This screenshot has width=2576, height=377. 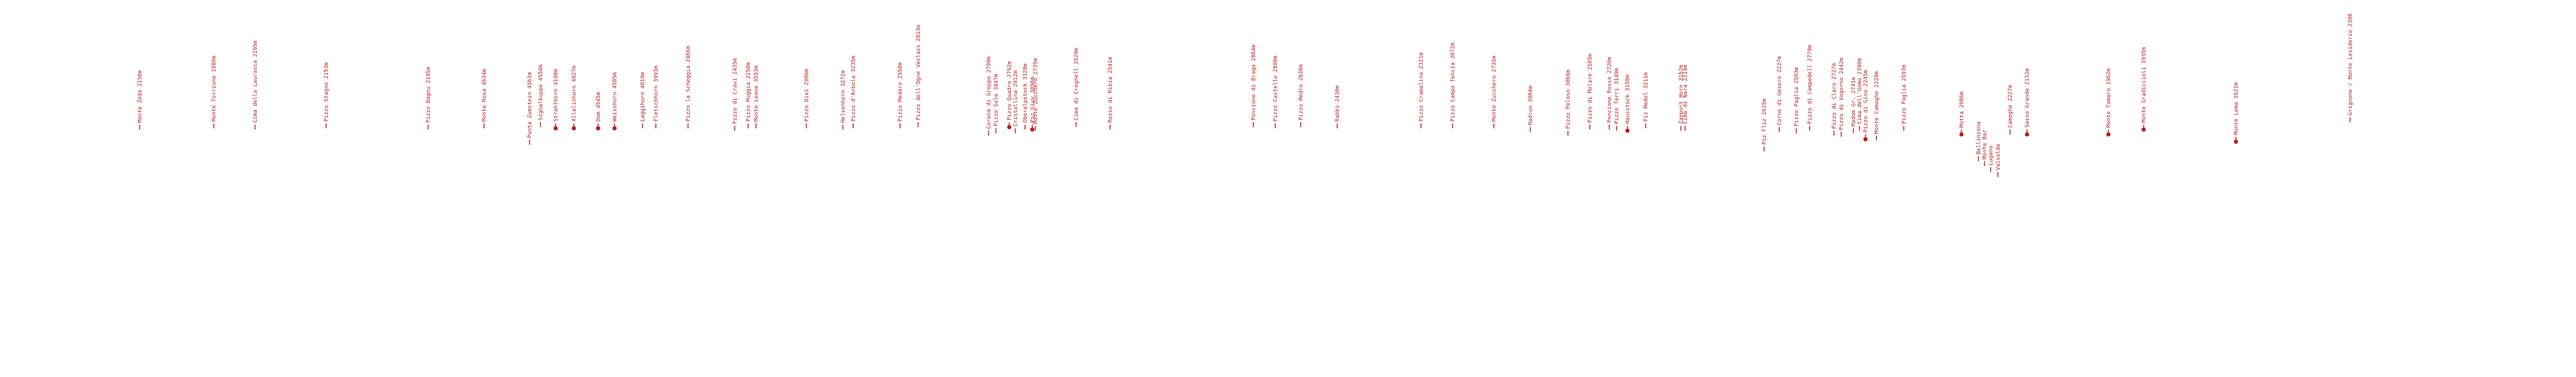 I want to click on peak-label: Monte Rosa 4634m, so click(x=485, y=95).